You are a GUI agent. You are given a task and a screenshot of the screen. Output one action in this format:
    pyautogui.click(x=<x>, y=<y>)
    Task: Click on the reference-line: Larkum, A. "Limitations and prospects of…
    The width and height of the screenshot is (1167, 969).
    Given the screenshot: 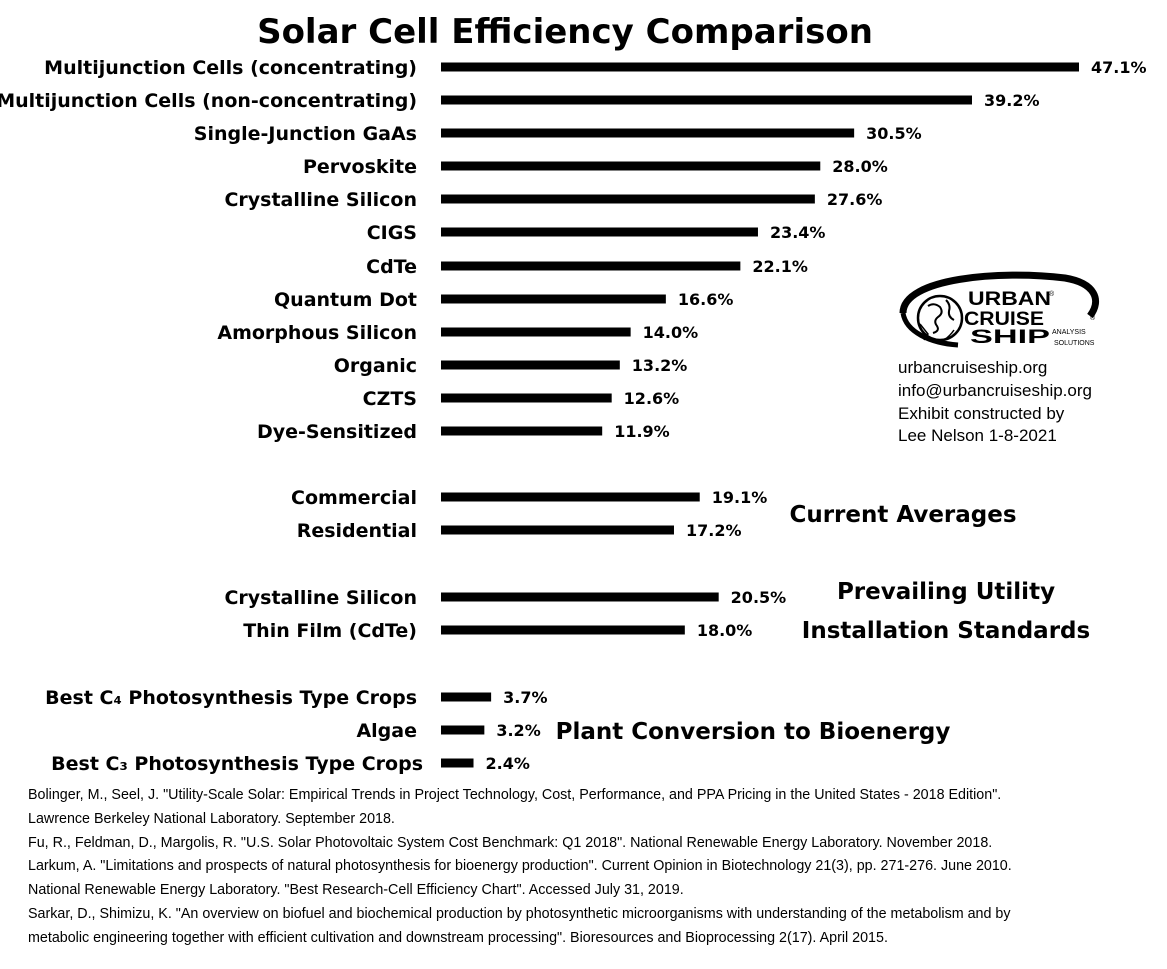 What is the action you would take?
    pyautogui.click(x=520, y=866)
    